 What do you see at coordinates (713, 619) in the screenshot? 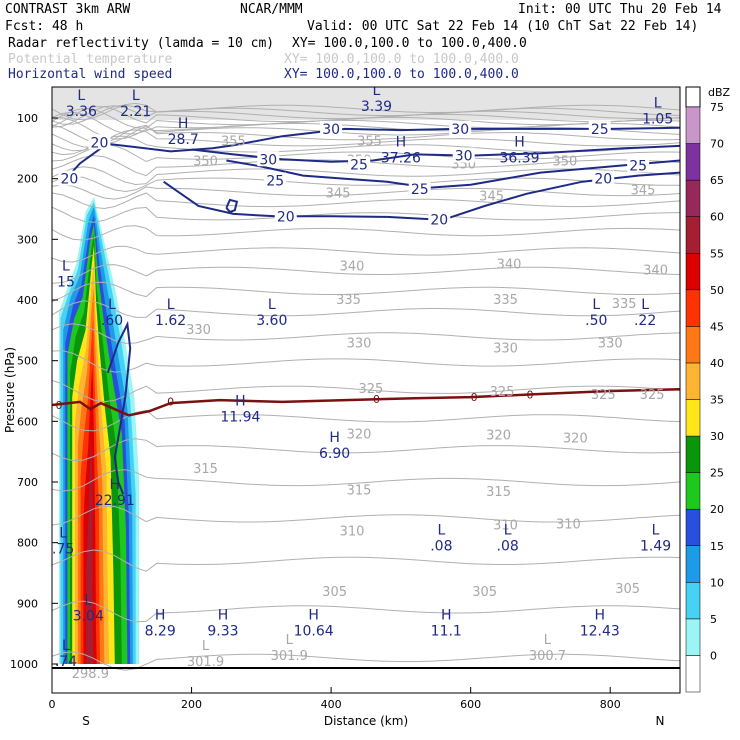
I see `colorbar-label: 5` at bounding box center [713, 619].